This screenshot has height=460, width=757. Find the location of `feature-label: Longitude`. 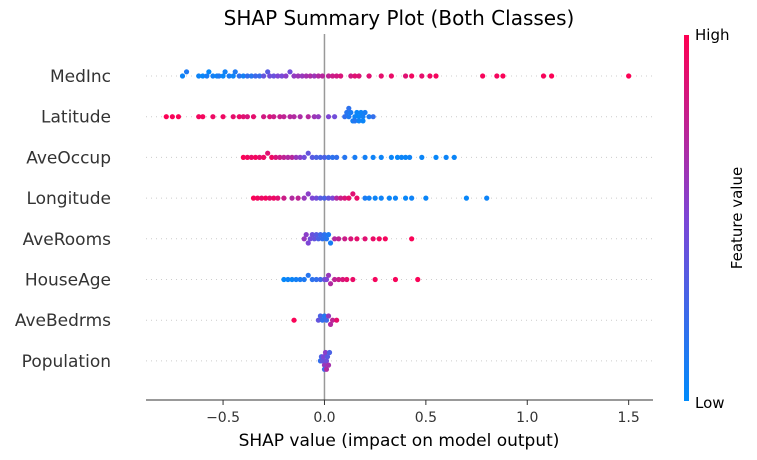

feature-label: Longitude is located at coordinates (68, 199).